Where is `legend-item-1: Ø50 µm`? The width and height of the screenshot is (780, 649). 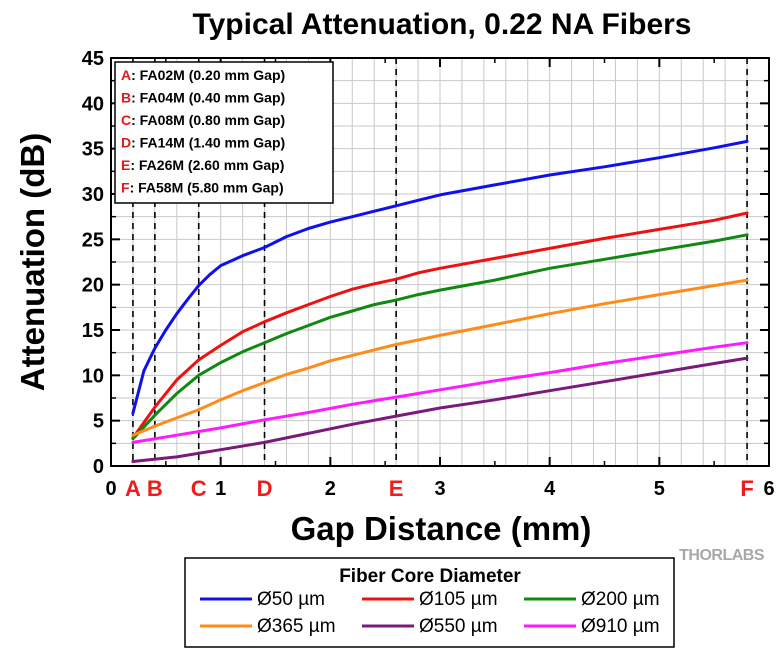 legend-item-1: Ø50 µm is located at coordinates (262, 599).